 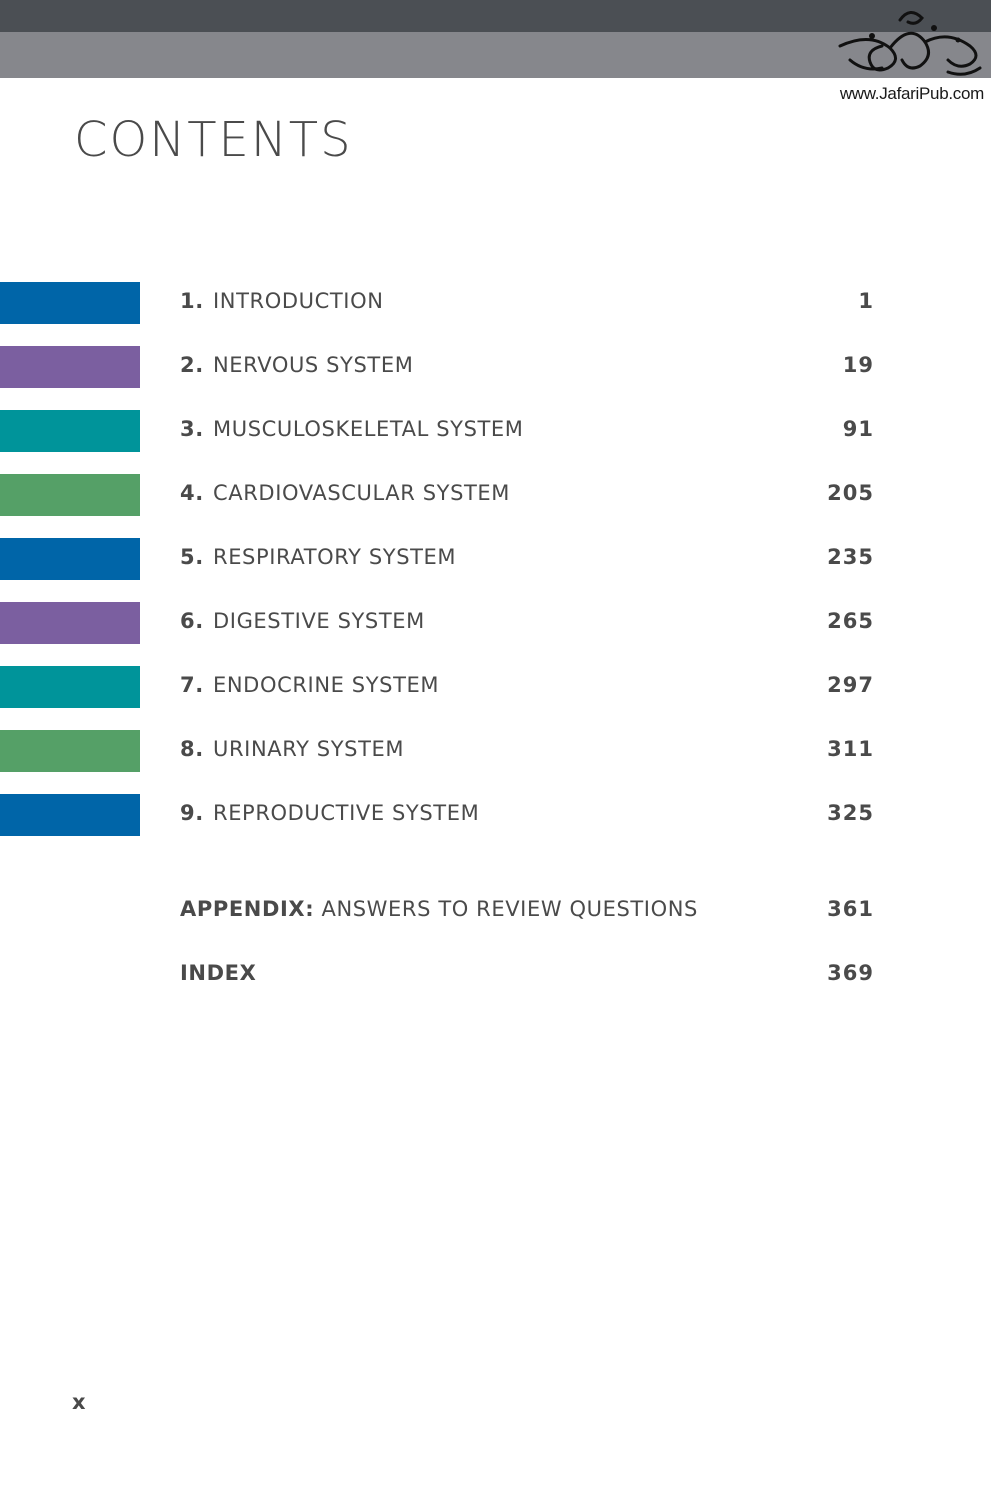 What do you see at coordinates (313, 365) in the screenshot?
I see `chapter-title: NERVOUS SYSTEM` at bounding box center [313, 365].